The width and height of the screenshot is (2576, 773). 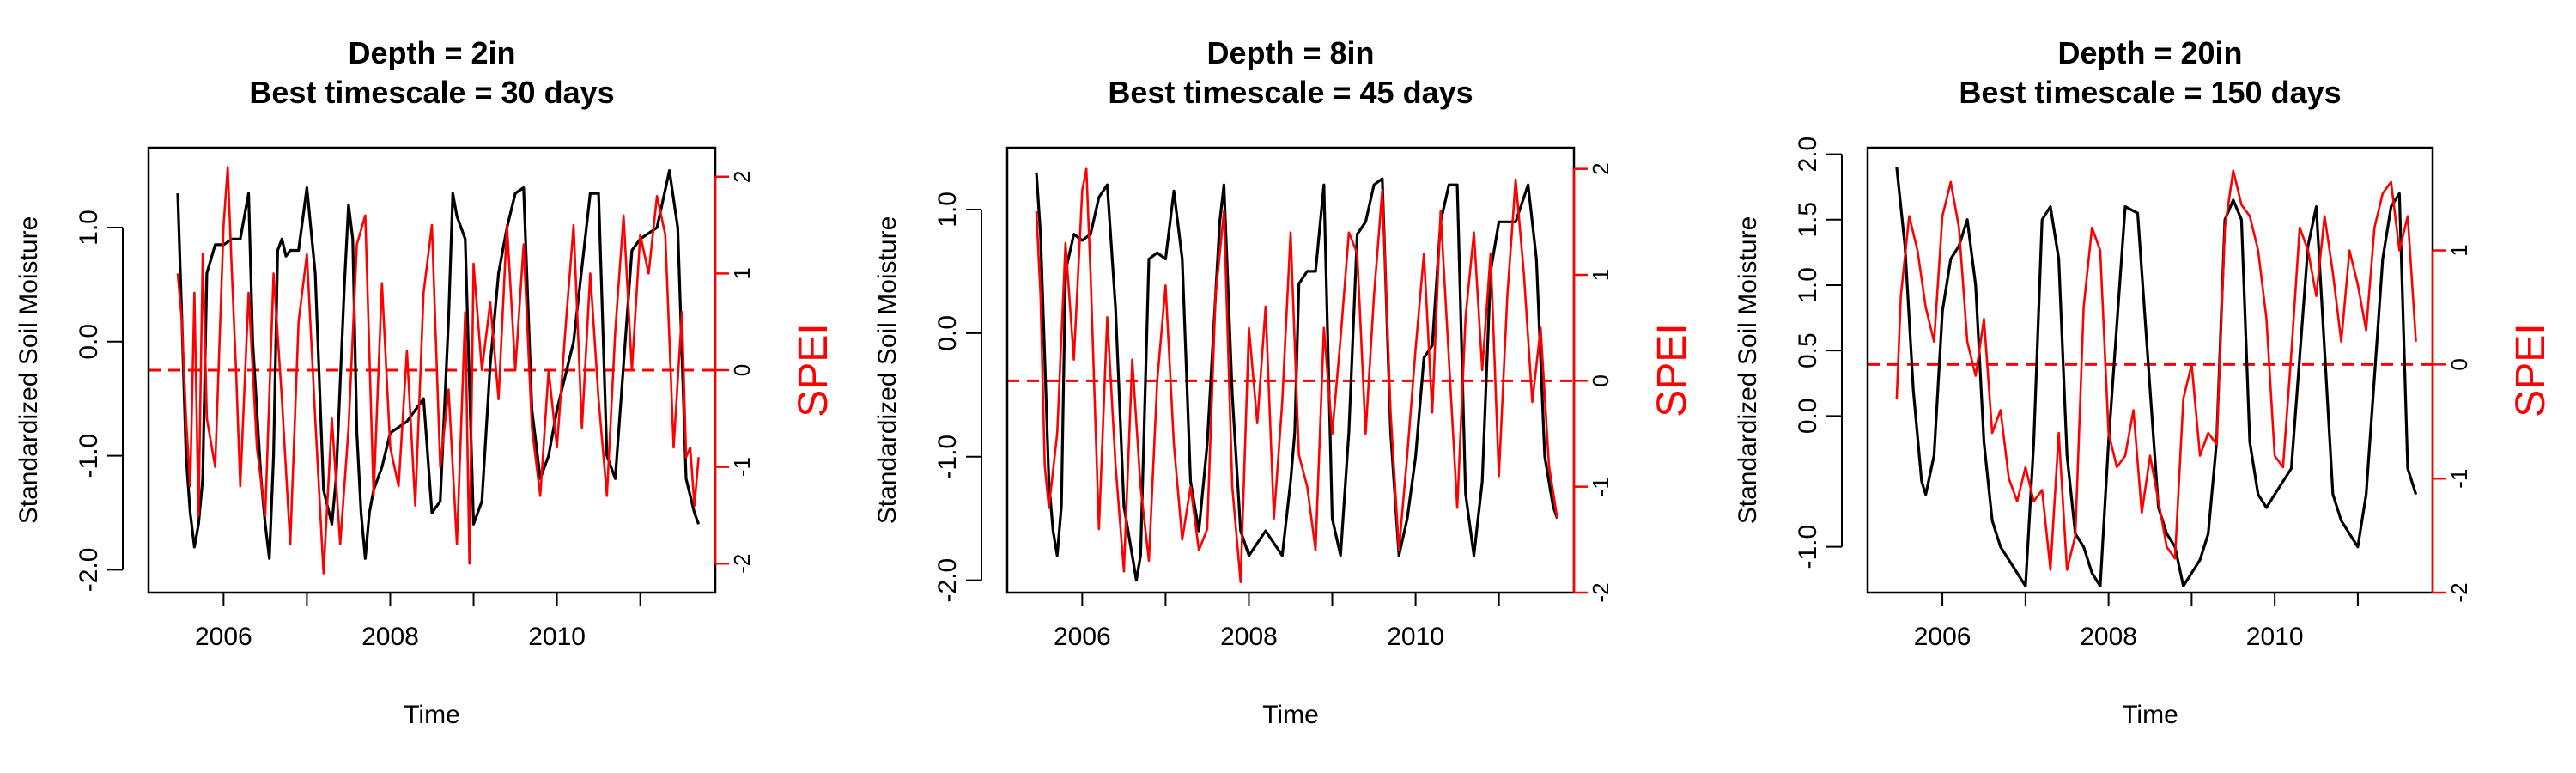 I want to click on left-tick-label: 1.5, so click(x=1808, y=220).